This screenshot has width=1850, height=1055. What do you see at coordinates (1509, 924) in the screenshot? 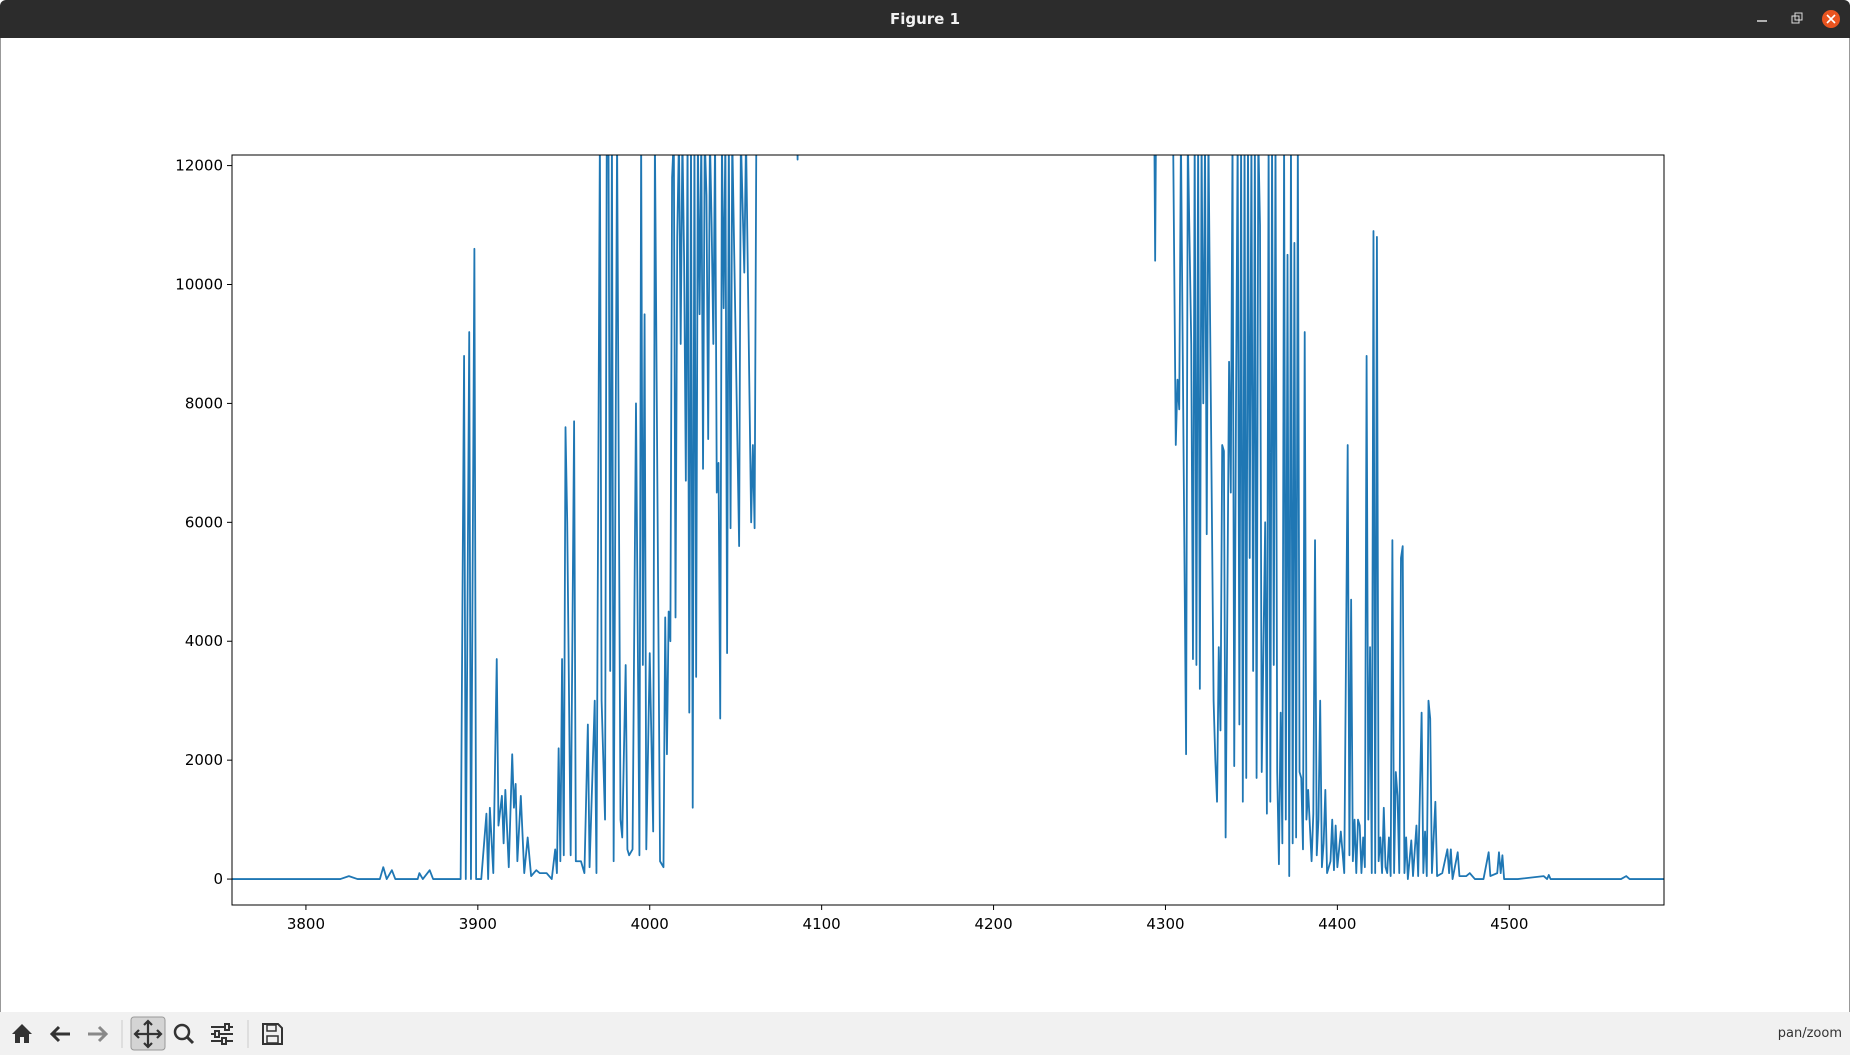
I see `x-tick-label: 4500` at bounding box center [1509, 924].